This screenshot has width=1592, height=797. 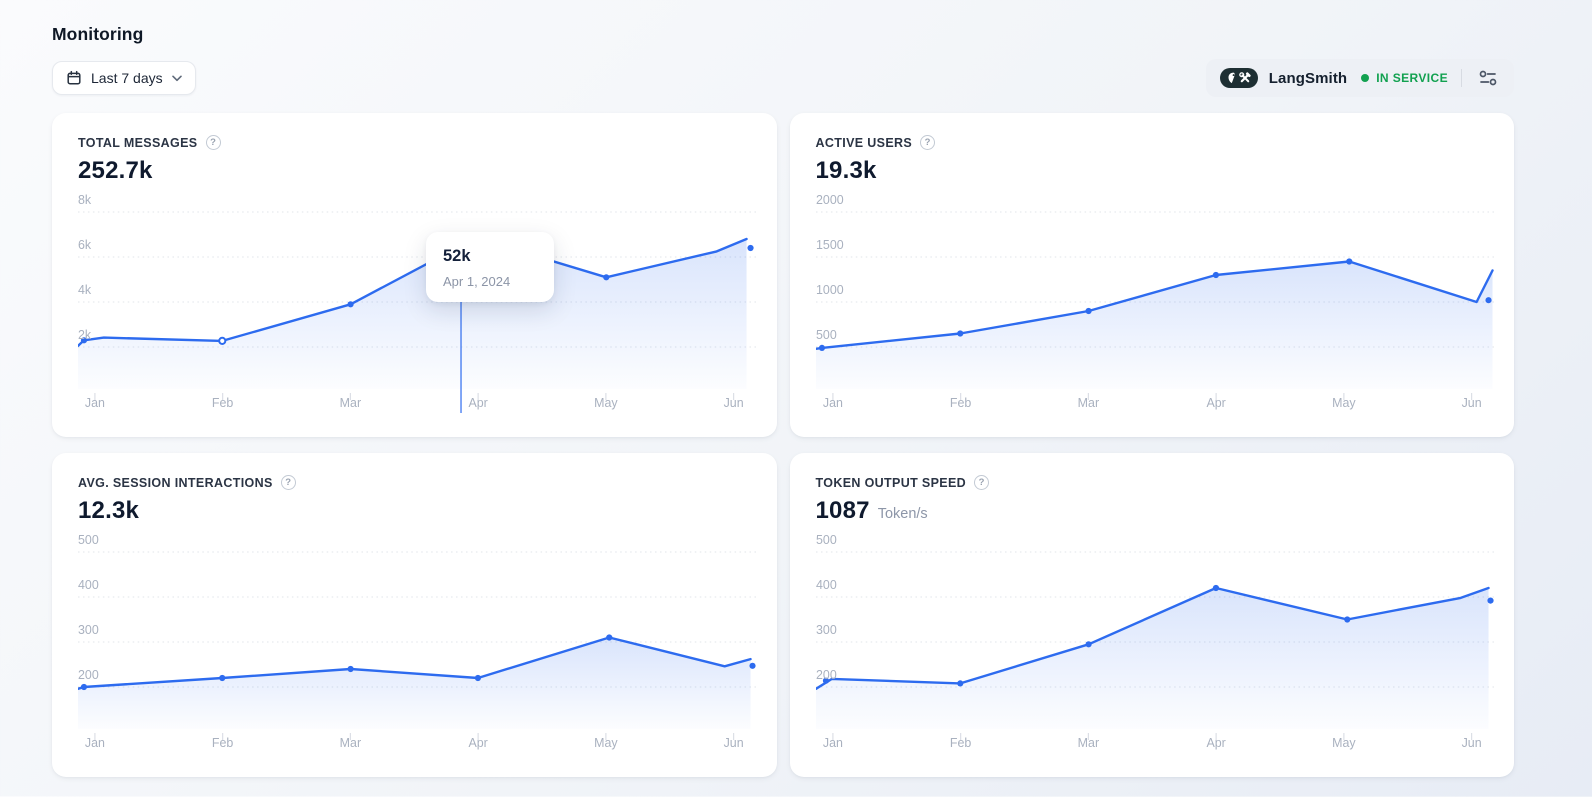 What do you see at coordinates (1359, 78) in the screenshot?
I see `service-badge: LangSmith IN SERVICE` at bounding box center [1359, 78].